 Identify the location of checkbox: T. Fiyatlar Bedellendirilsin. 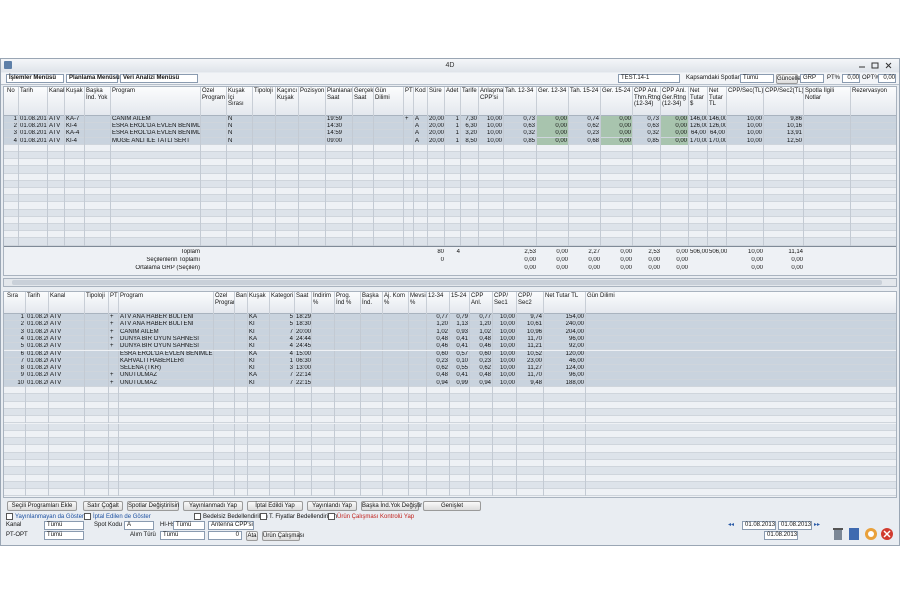
(298, 516).